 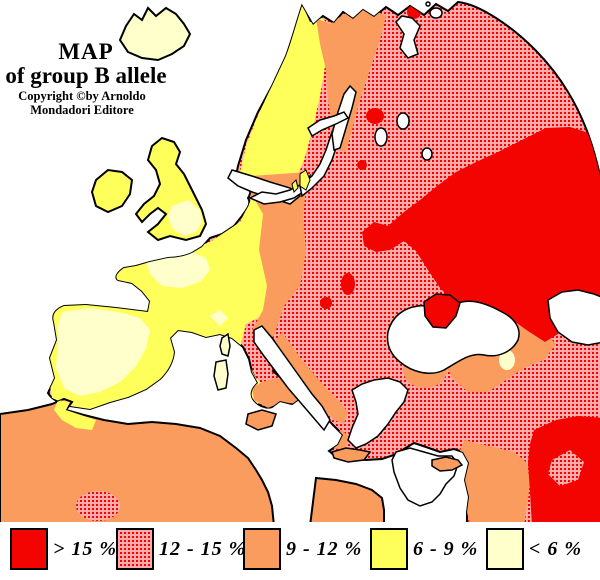 I want to click on region-greece-albania-orange, so click(x=309, y=378).